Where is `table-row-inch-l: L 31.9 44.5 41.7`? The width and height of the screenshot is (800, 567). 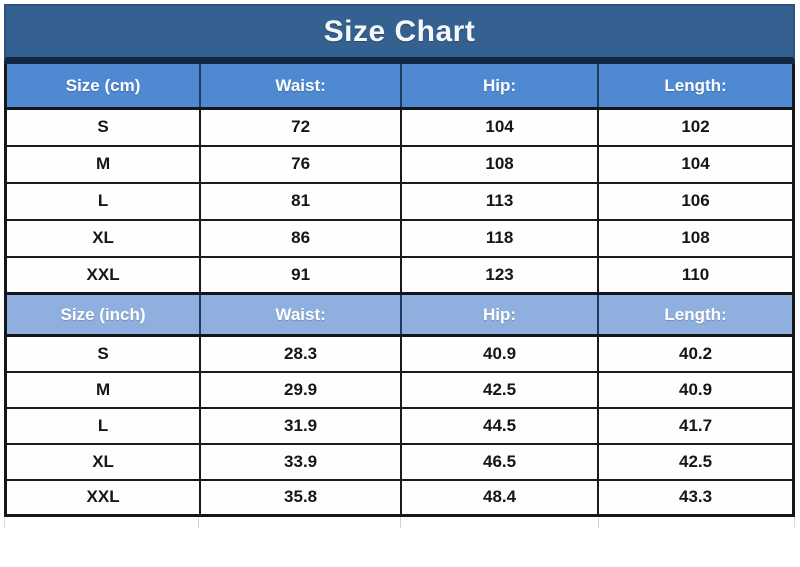 table-row-inch-l: L 31.9 44.5 41.7 is located at coordinates (399, 425).